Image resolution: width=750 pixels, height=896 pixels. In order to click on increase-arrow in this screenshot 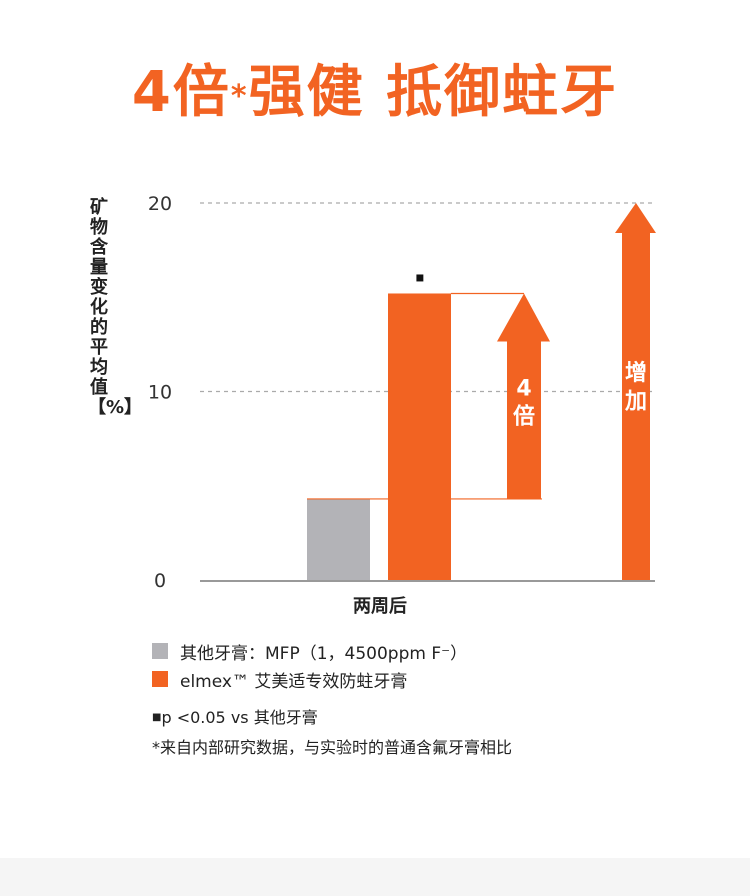, I will do `click(635, 391)`.